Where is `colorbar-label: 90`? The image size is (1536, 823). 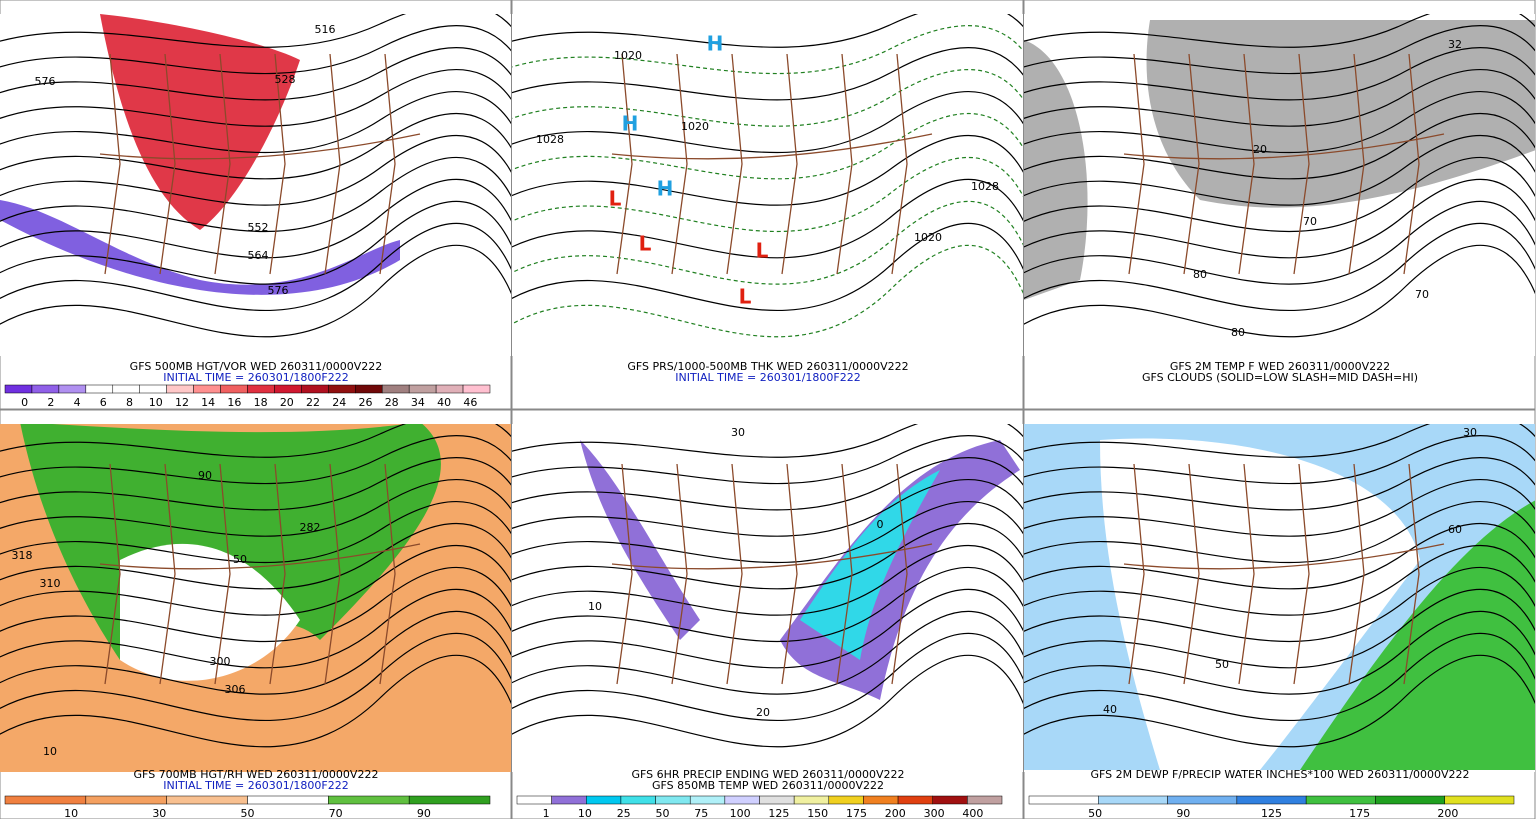
colorbar-label: 90 is located at coordinates (424, 813).